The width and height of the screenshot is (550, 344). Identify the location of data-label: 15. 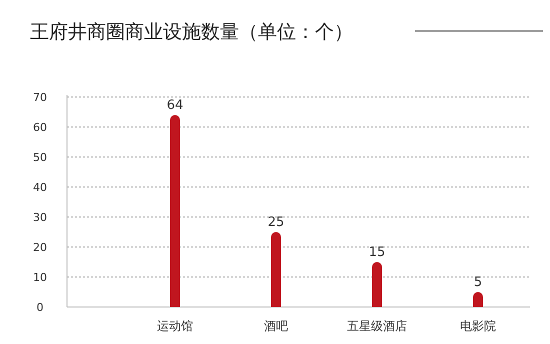
(377, 252).